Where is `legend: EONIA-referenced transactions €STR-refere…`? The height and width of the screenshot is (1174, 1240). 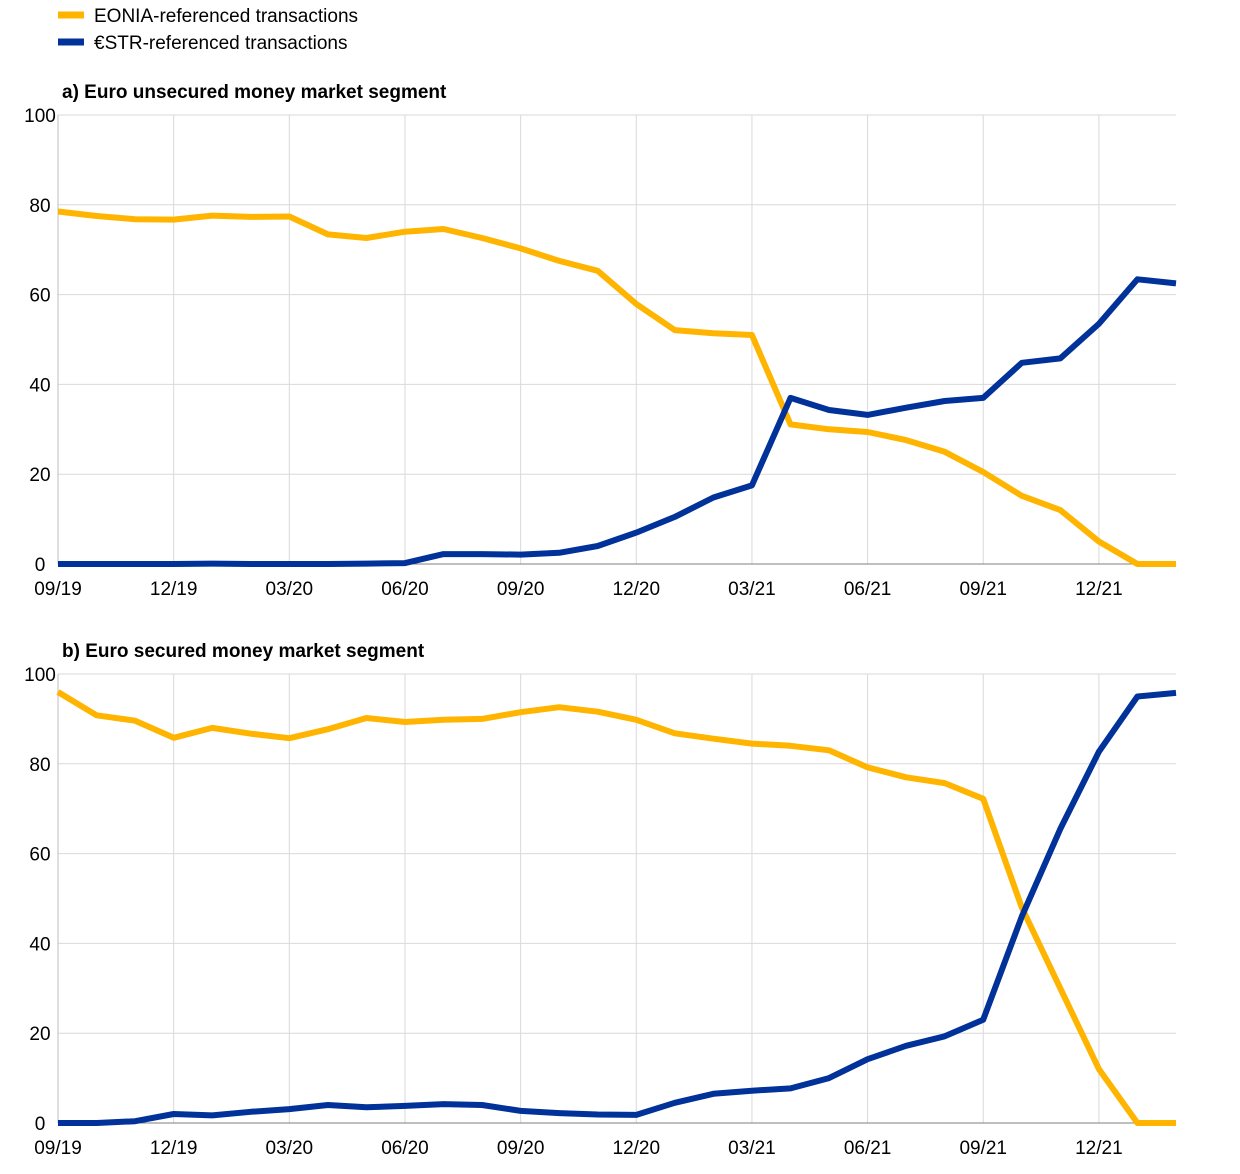
legend: EONIA-referenced transactions €STR-refere… is located at coordinates (208, 30).